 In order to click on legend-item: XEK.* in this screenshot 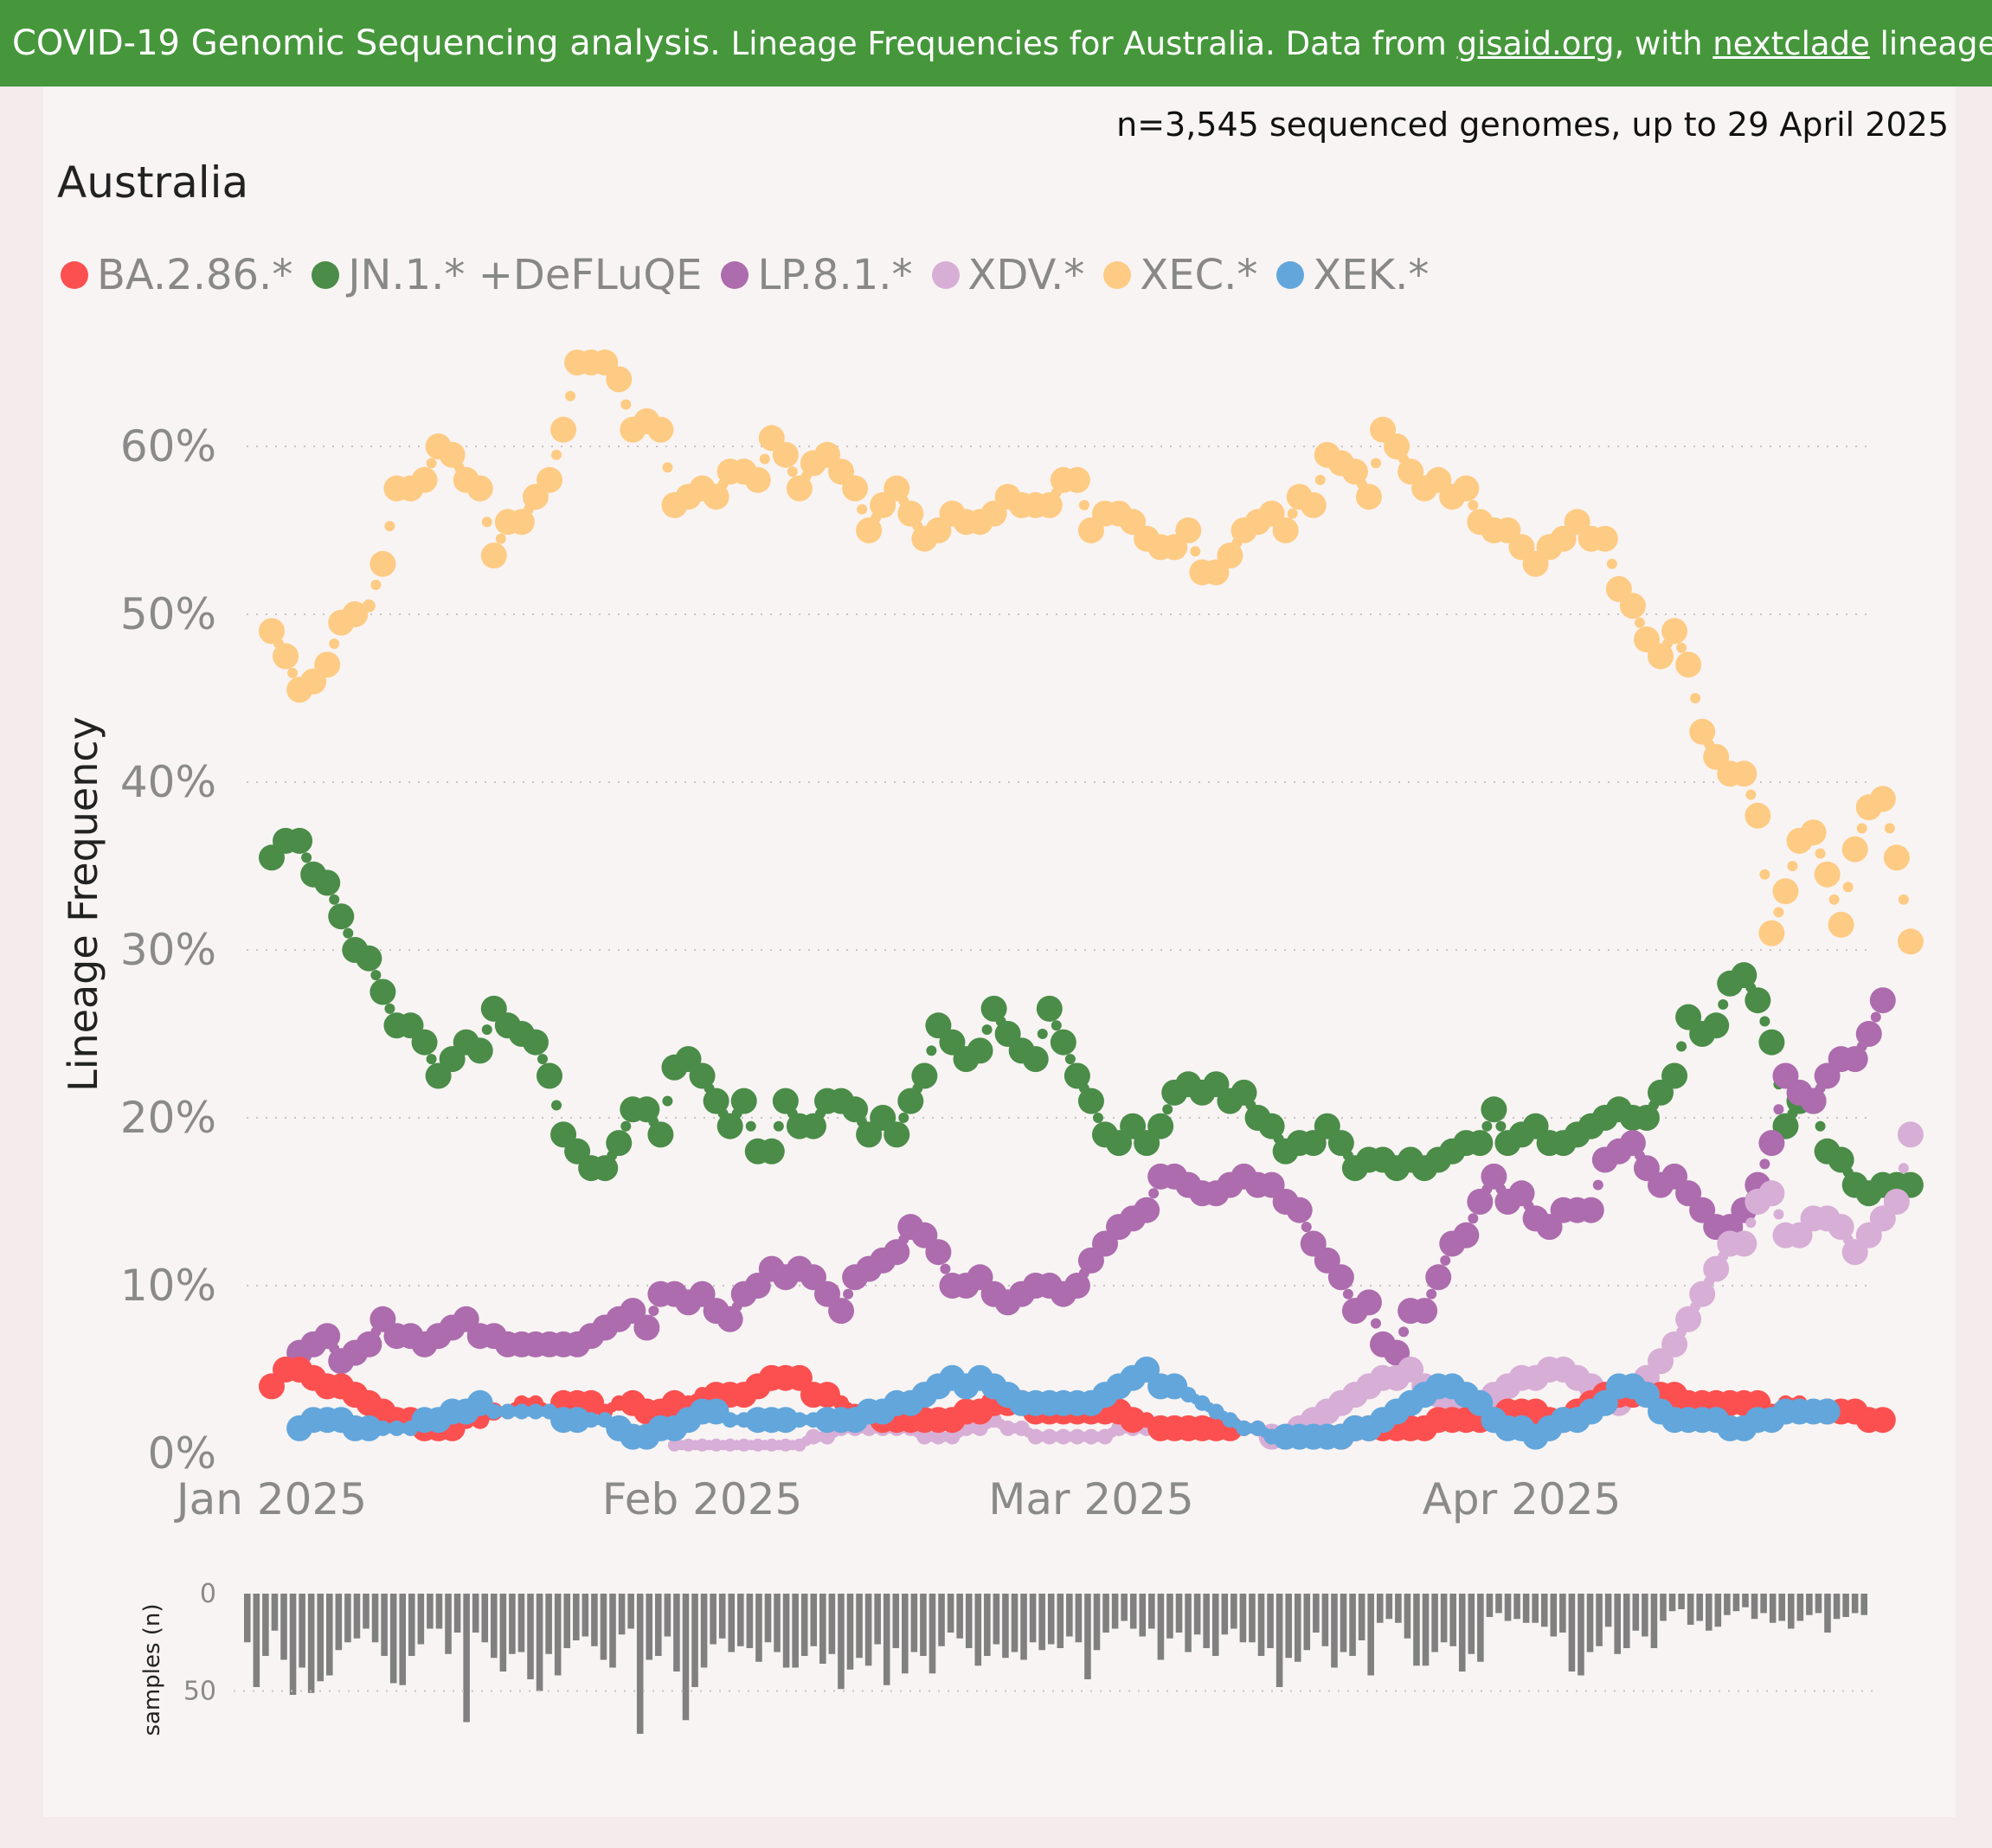, I will do `click(1352, 275)`.